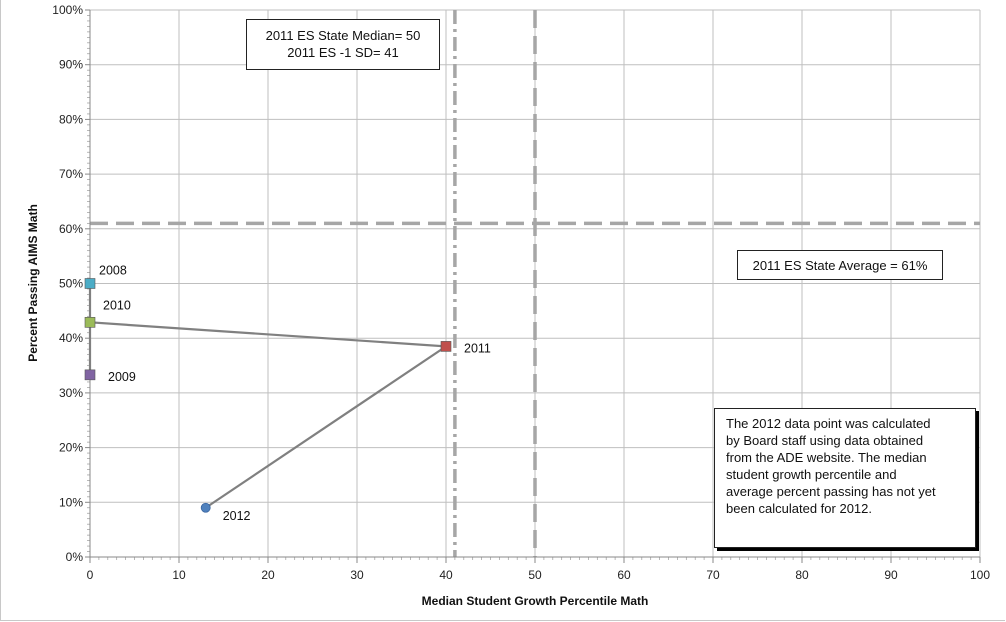  I want to click on y-tick-label: 40%, so click(71, 338).